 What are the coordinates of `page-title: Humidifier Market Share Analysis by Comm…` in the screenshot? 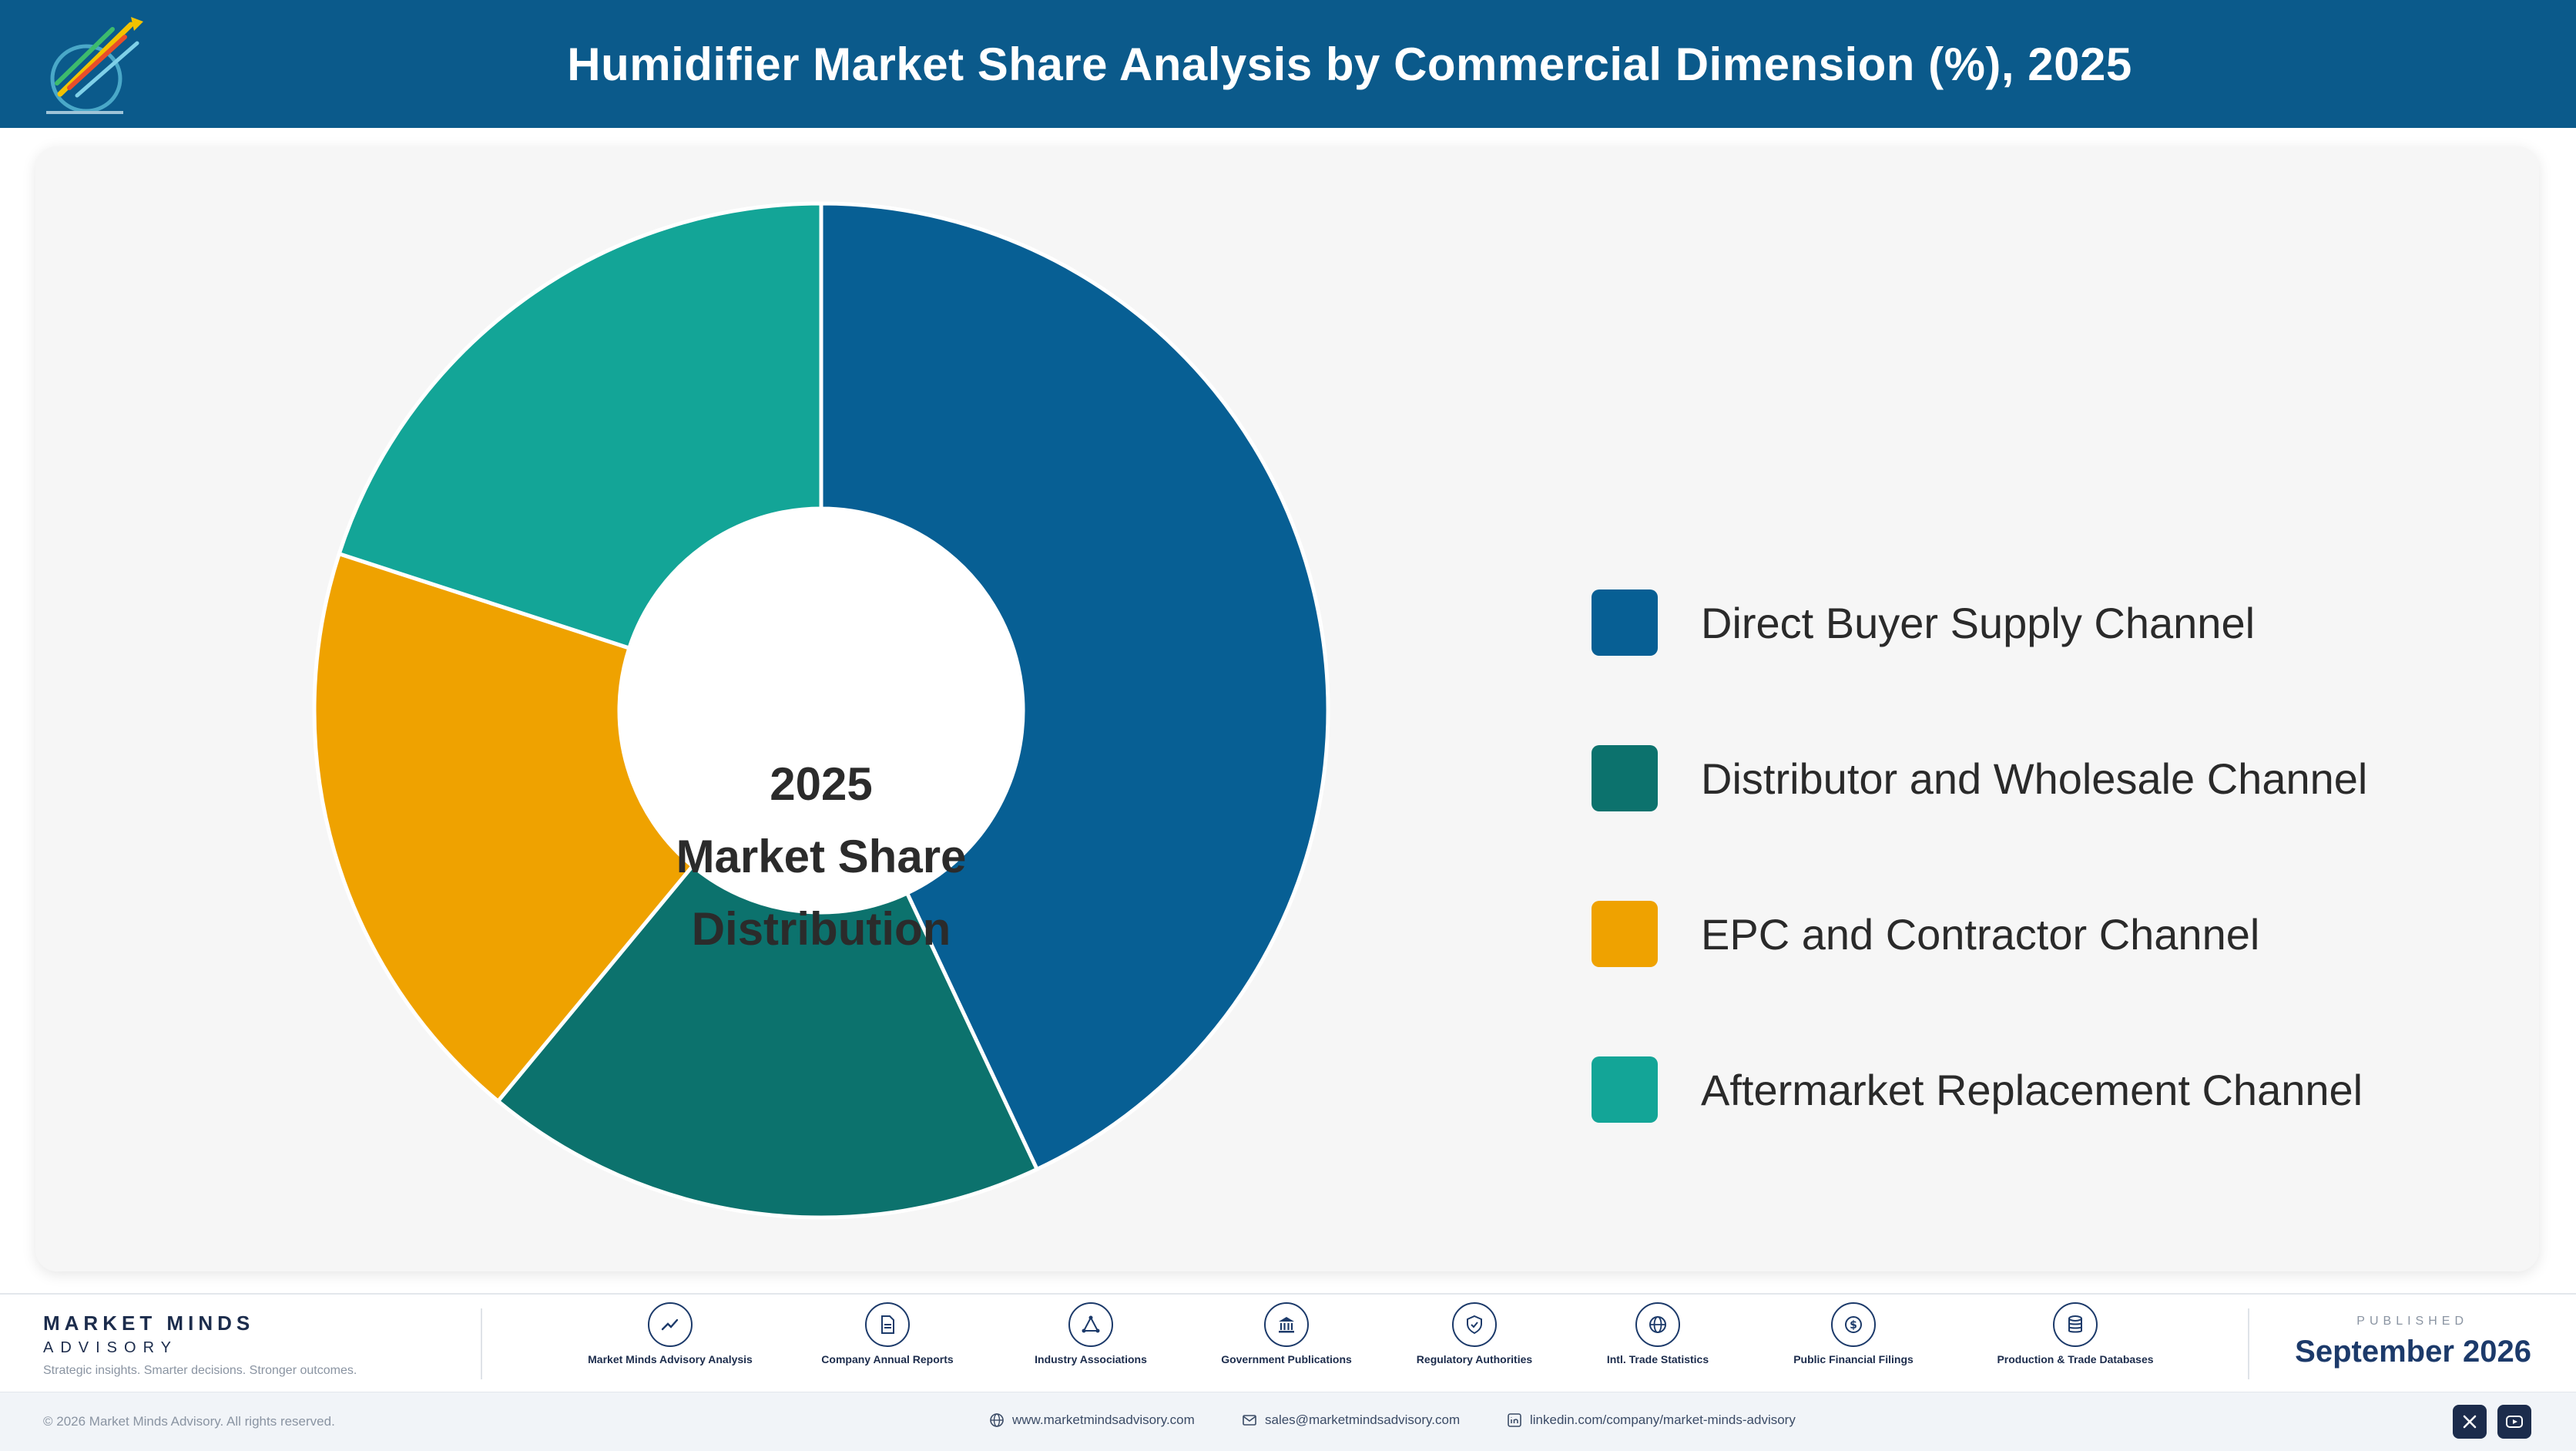 It's located at (1349, 64).